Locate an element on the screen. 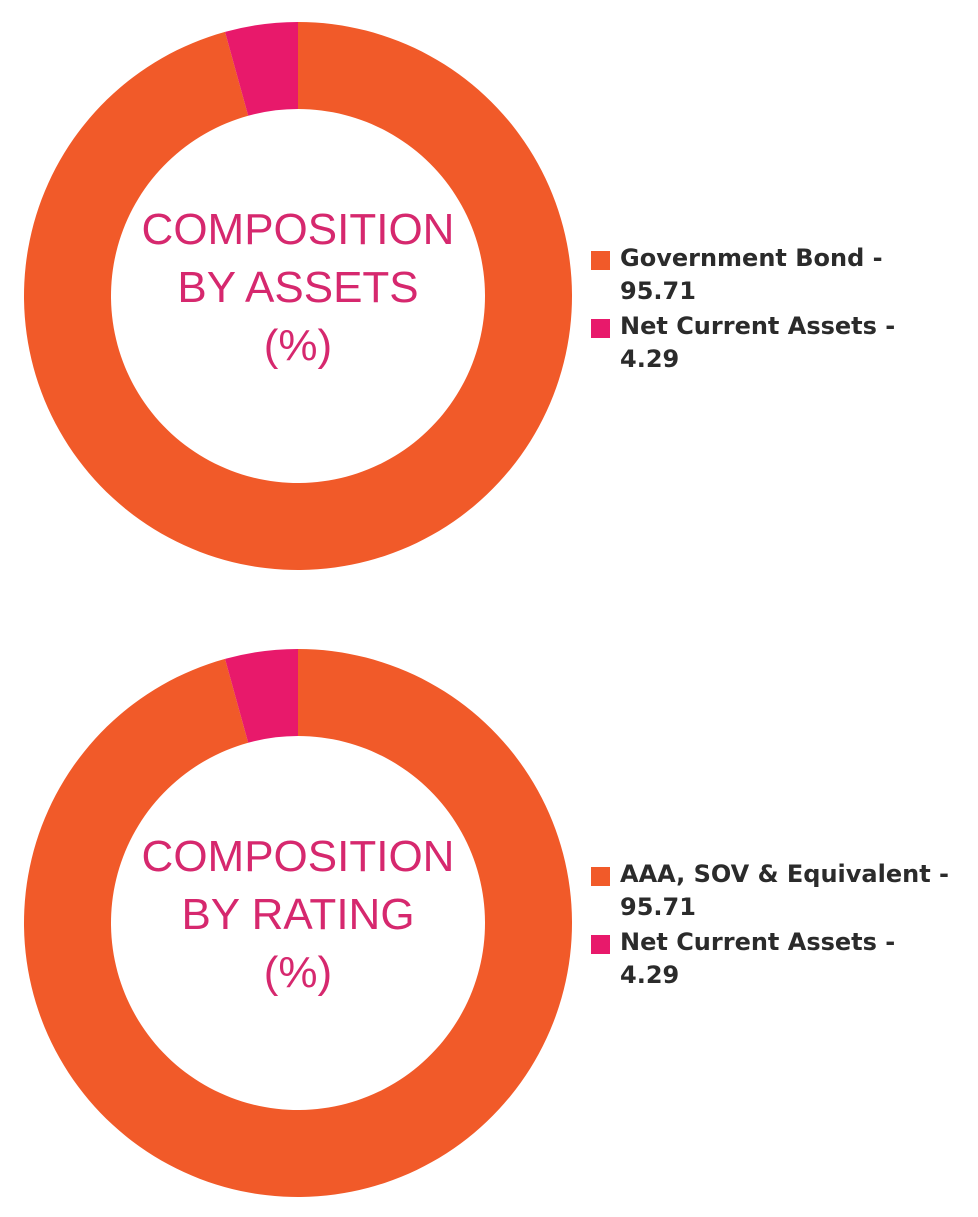 The width and height of the screenshot is (978, 1217). legend-label: Government Bond - 95.71 is located at coordinates (751, 274).